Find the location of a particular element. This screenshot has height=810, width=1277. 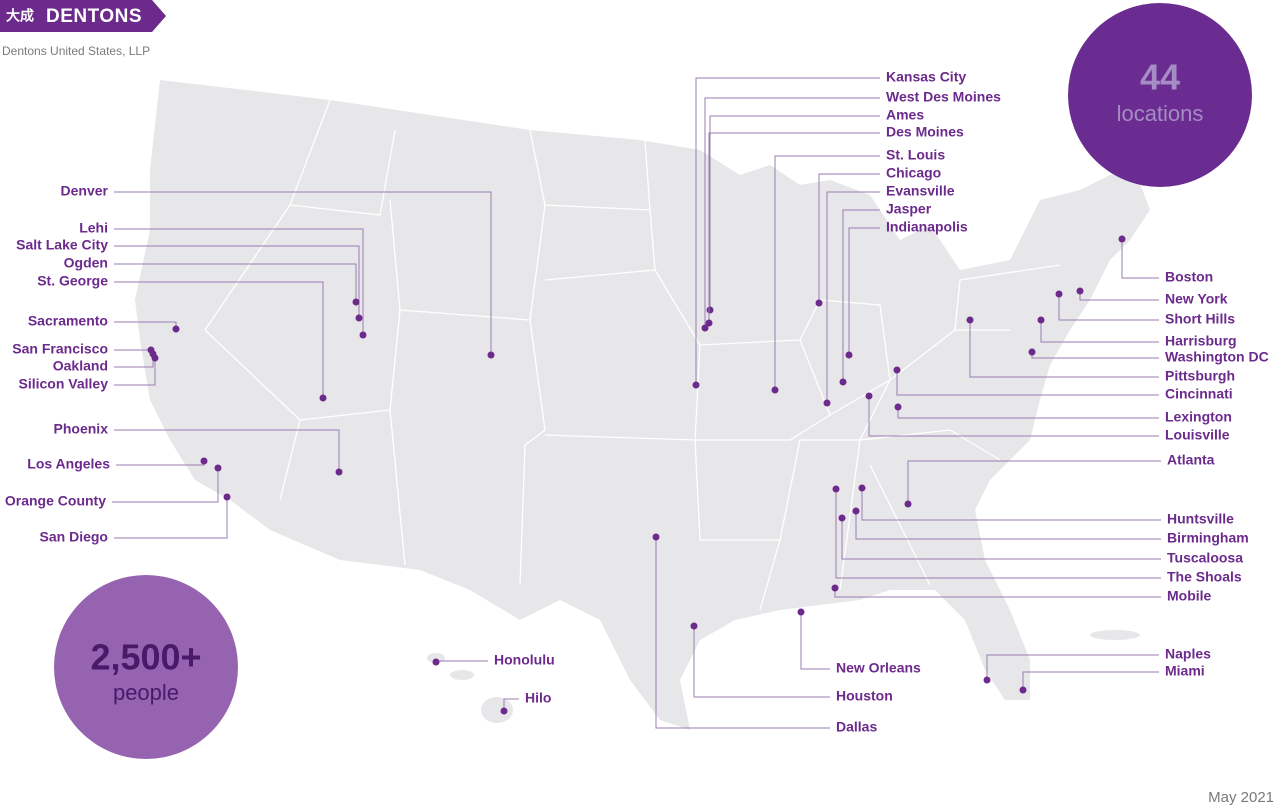

location-label: Boston is located at coordinates (1189, 277).